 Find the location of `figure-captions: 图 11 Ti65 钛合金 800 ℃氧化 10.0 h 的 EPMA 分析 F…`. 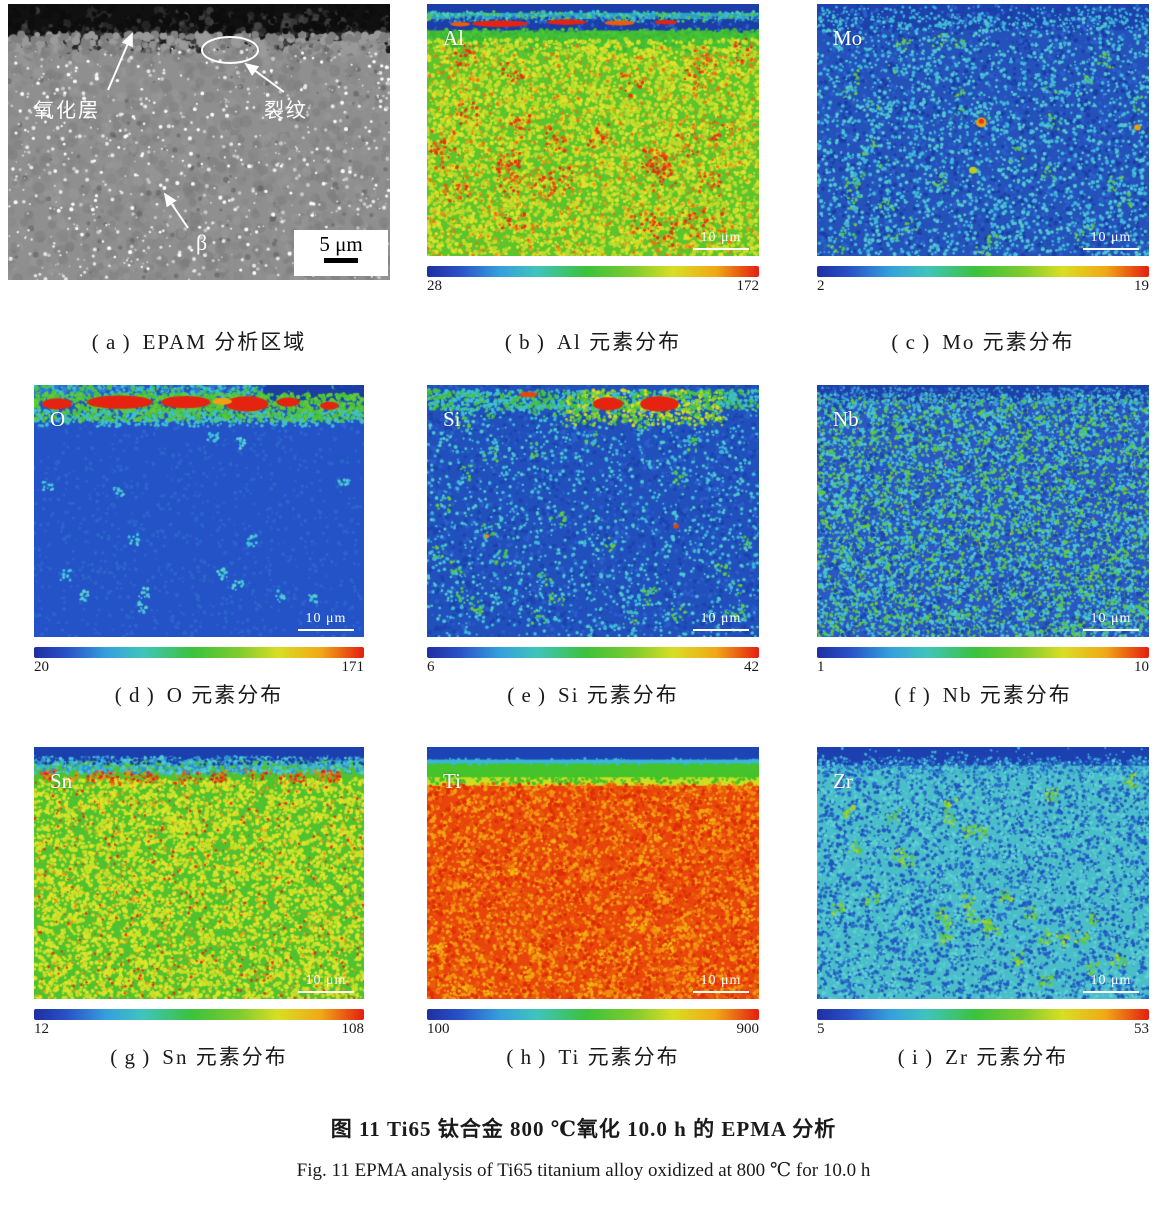

figure-captions: 图 11 Ti65 钛合金 800 ℃氧化 10.0 h 的 EPMA 分析 F… is located at coordinates (583, 1147).